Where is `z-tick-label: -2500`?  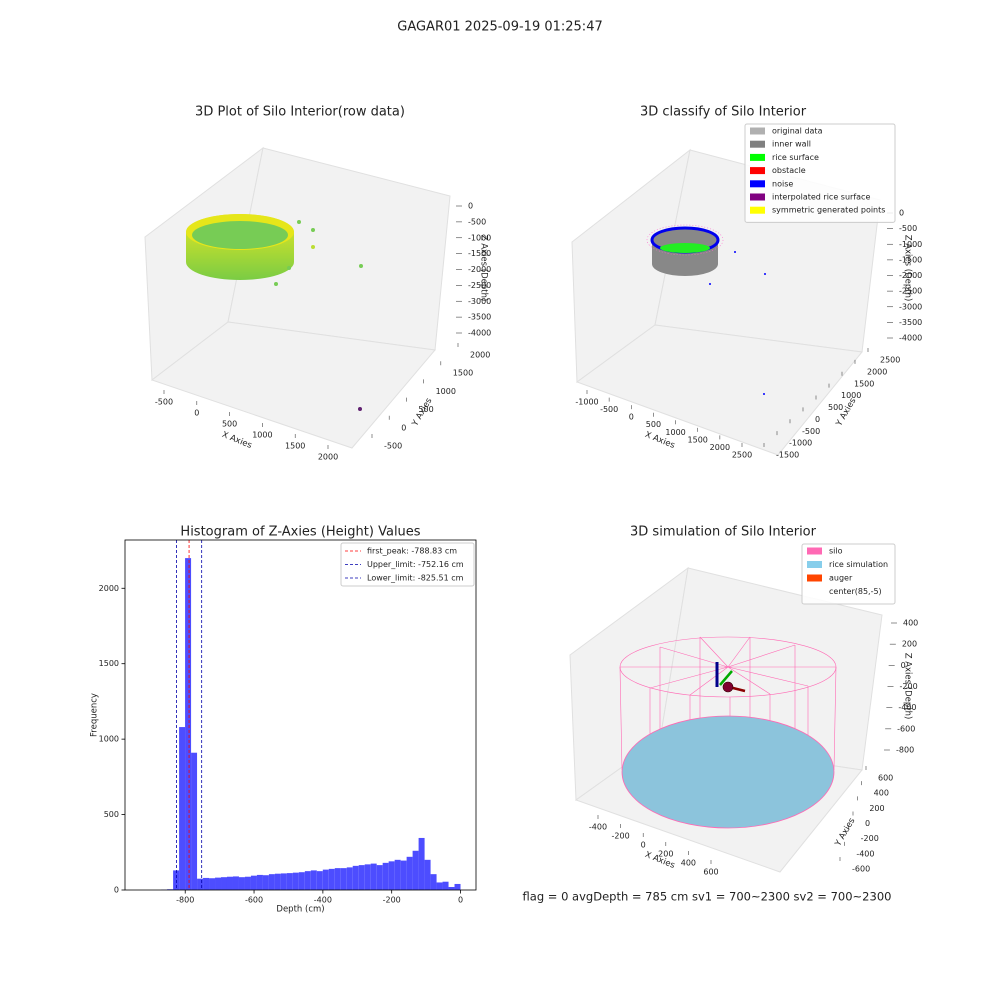 z-tick-label: -2500 is located at coordinates (910, 291).